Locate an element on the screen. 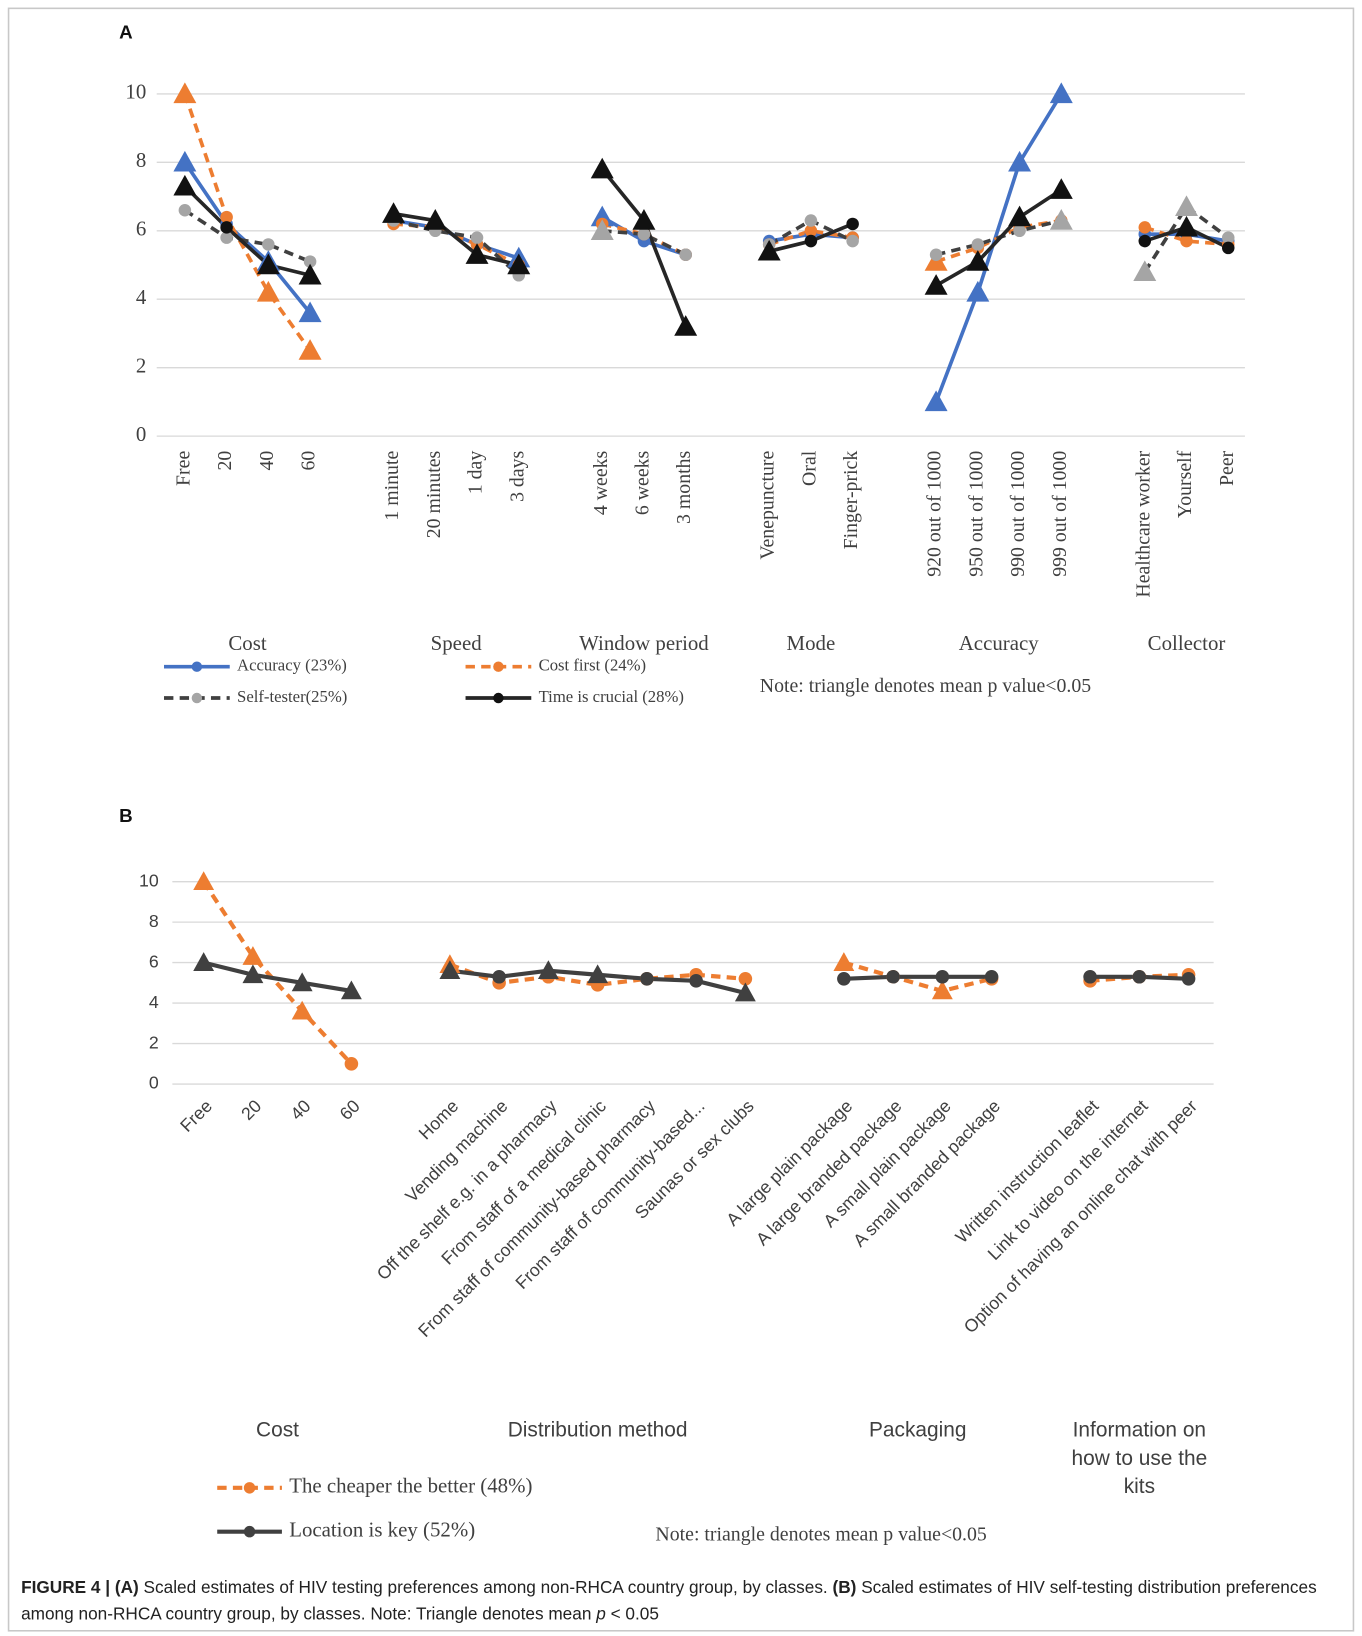 The height and width of the screenshot is (1636, 1362). group-label: Accuracy is located at coordinates (998, 644).